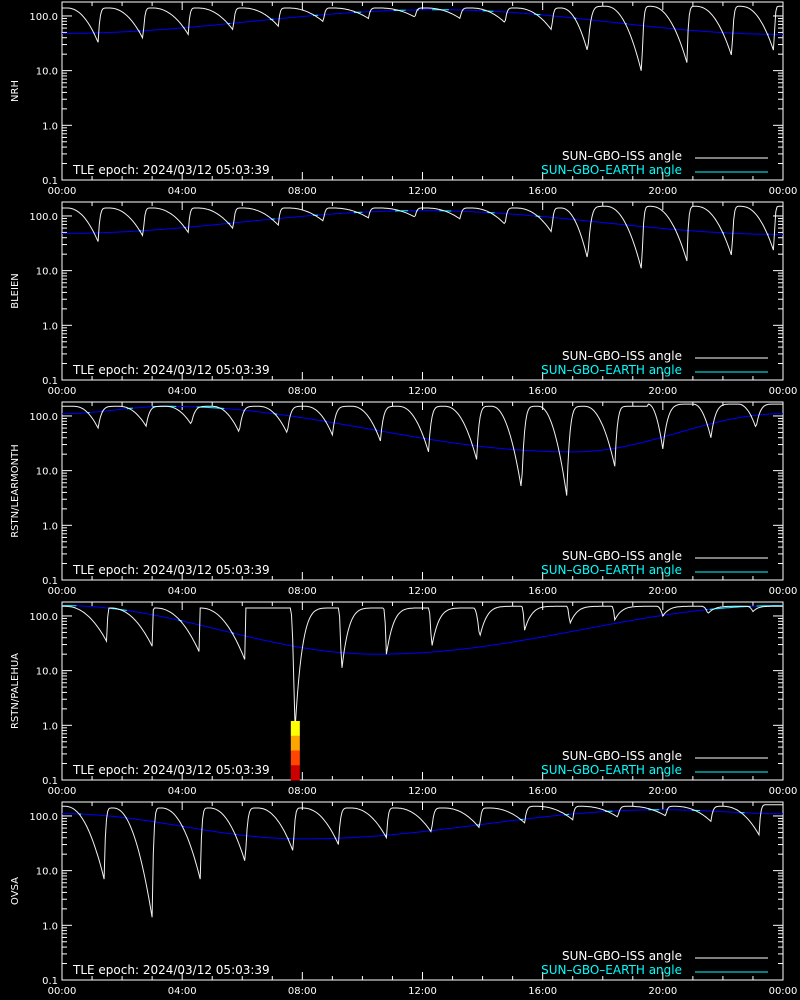  What do you see at coordinates (15, 491) in the screenshot?
I see `station-label: RSTN/LEARMONTH` at bounding box center [15, 491].